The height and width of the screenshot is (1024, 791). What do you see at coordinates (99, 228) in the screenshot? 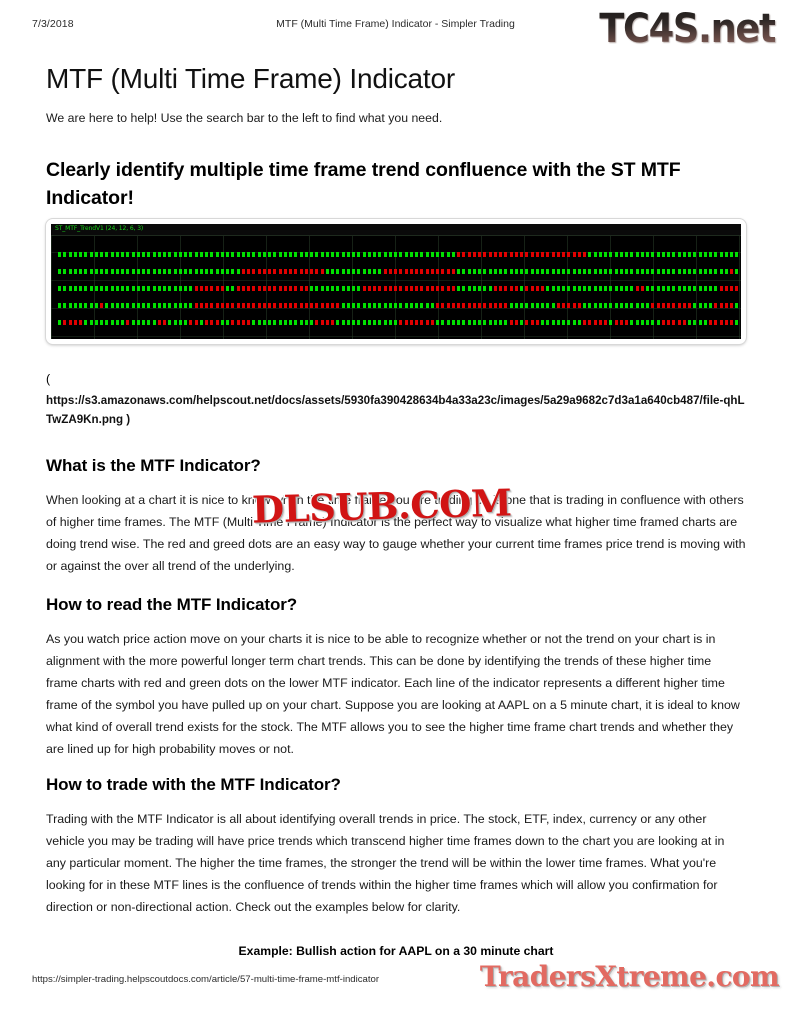
I see `chart-indicator-label: ST_MTF_TrendV1 (24, 12, 6, 3)` at bounding box center [99, 228].